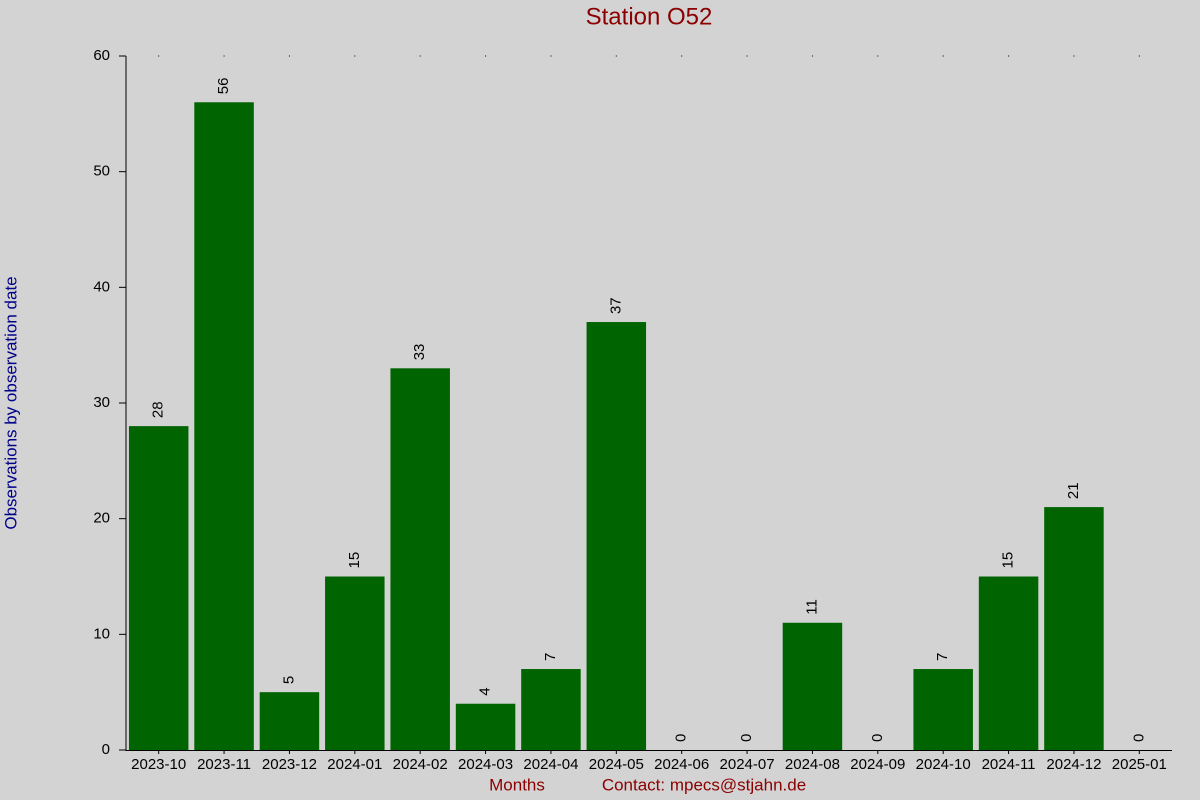 The height and width of the screenshot is (800, 1200). I want to click on x-tick-label: 2024-11, so click(1009, 764).